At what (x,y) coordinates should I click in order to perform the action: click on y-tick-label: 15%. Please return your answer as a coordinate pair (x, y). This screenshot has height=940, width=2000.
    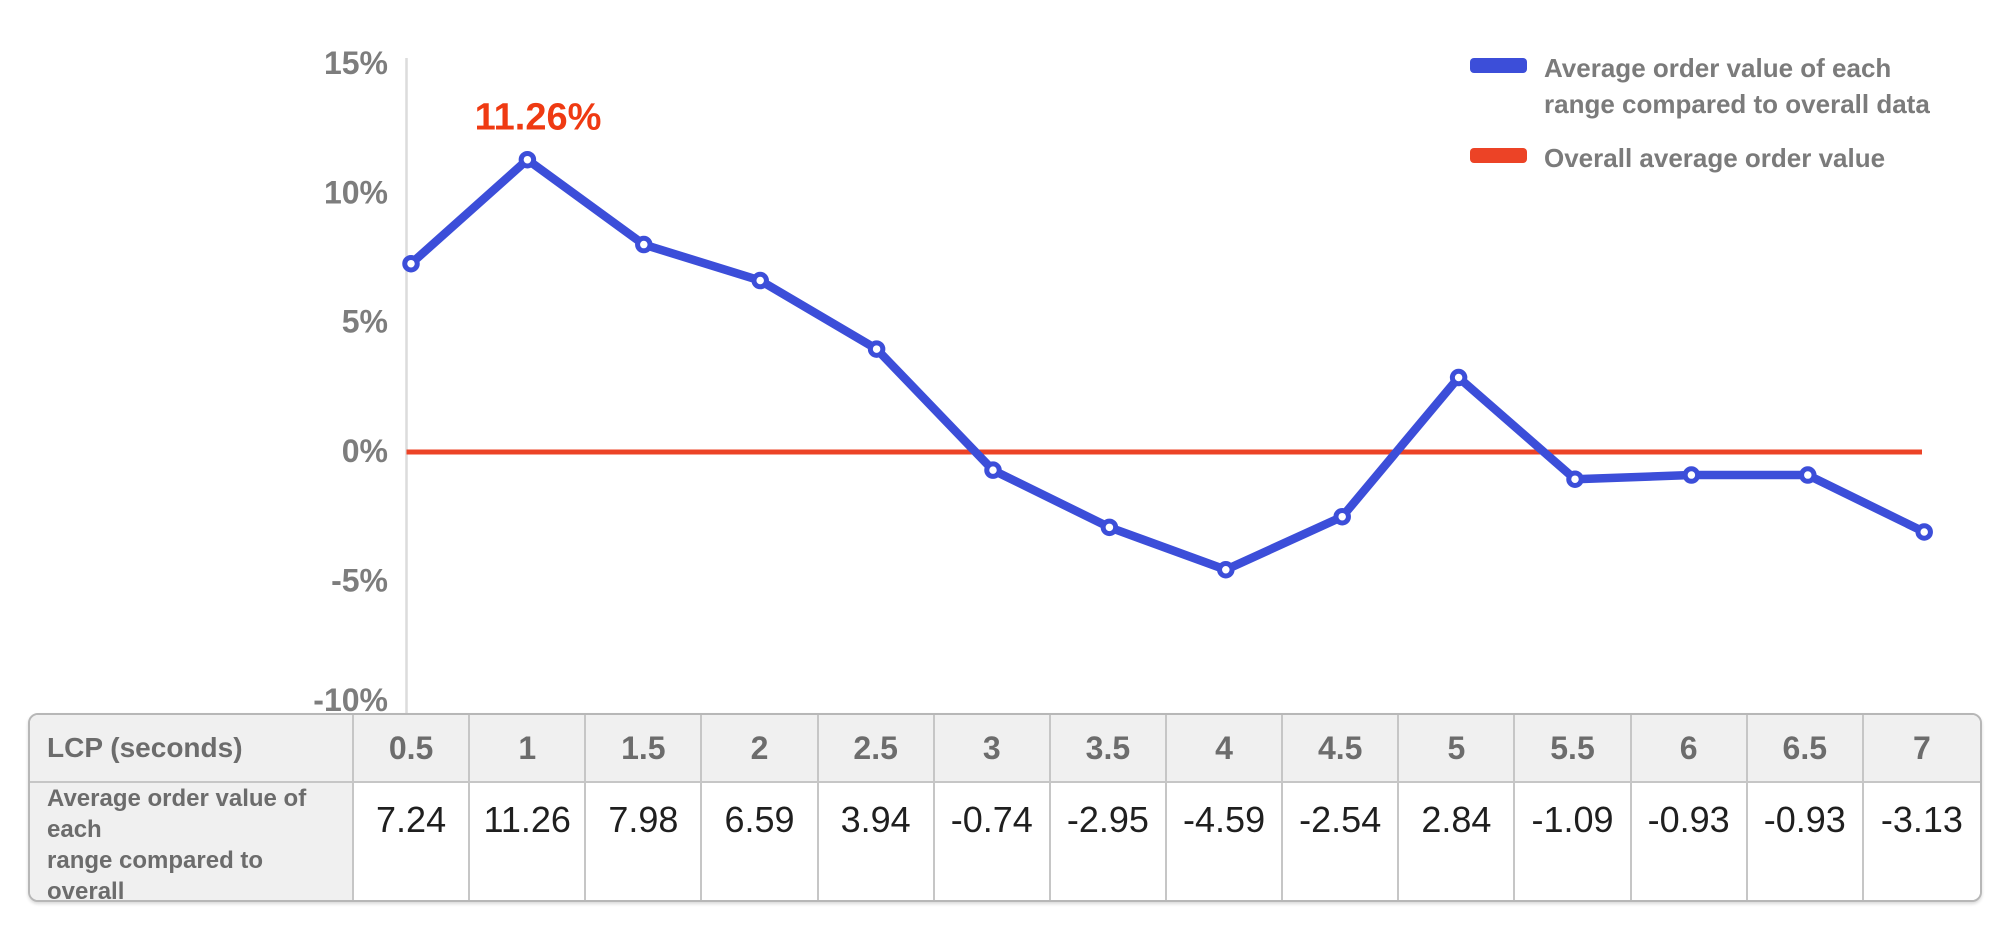
    Looking at the image, I should click on (356, 63).